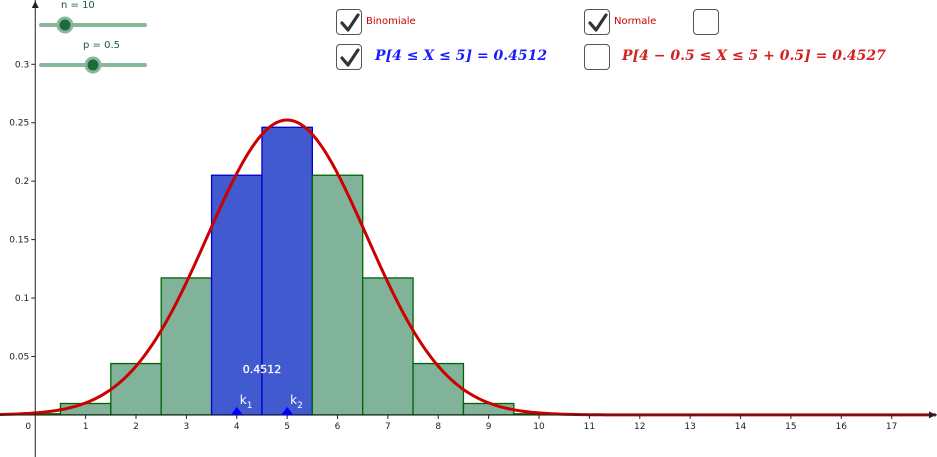 This screenshot has height=457, width=937. Describe the element at coordinates (22, 182) in the screenshot. I see `y-tick-label-0.2: 0.2` at that location.